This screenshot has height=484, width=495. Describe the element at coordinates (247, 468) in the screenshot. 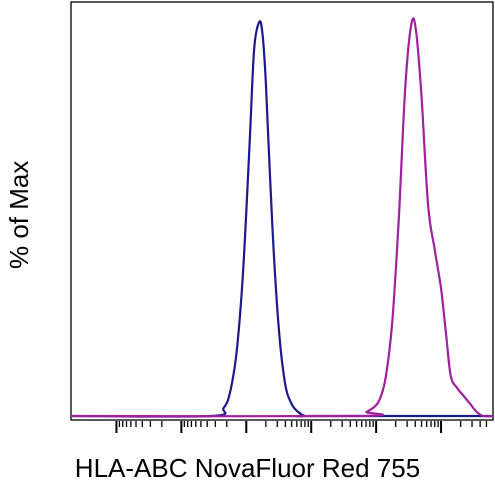

I see `x-axis-label: HLA-ABC NovaFluor Red 755` at that location.